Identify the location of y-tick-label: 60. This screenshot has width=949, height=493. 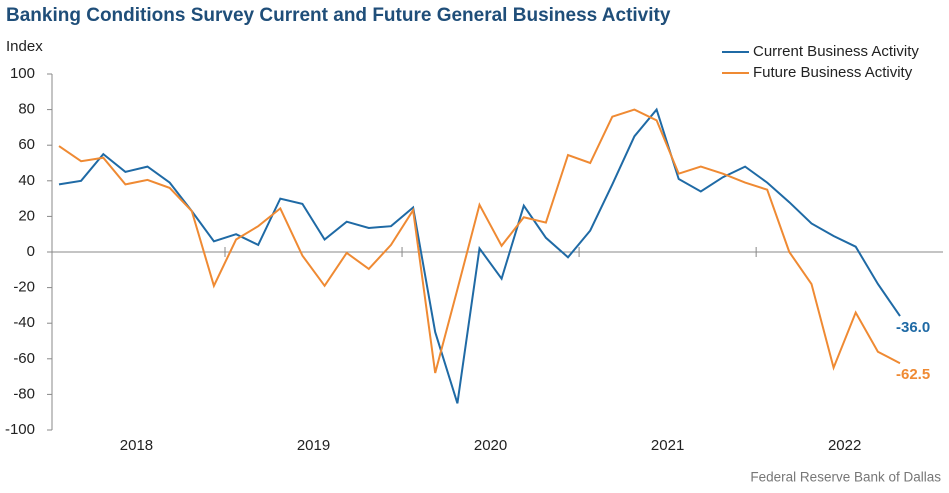
(26, 144).